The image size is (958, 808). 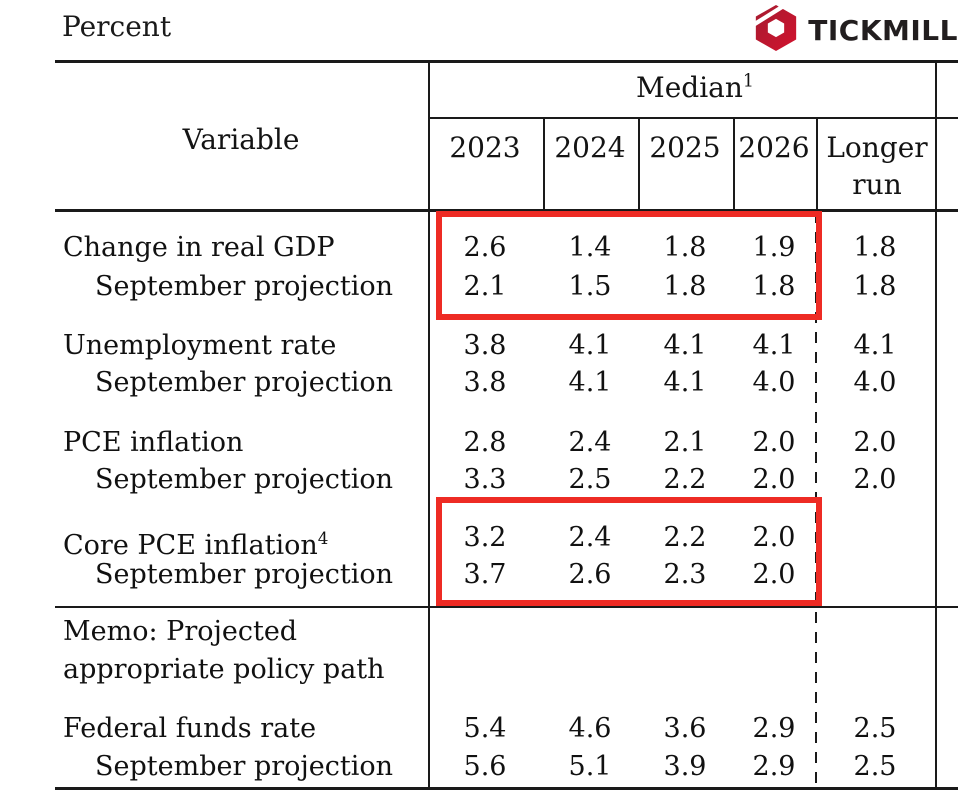 What do you see at coordinates (485, 479) in the screenshot?
I see `cell-2023: 3.3` at bounding box center [485, 479].